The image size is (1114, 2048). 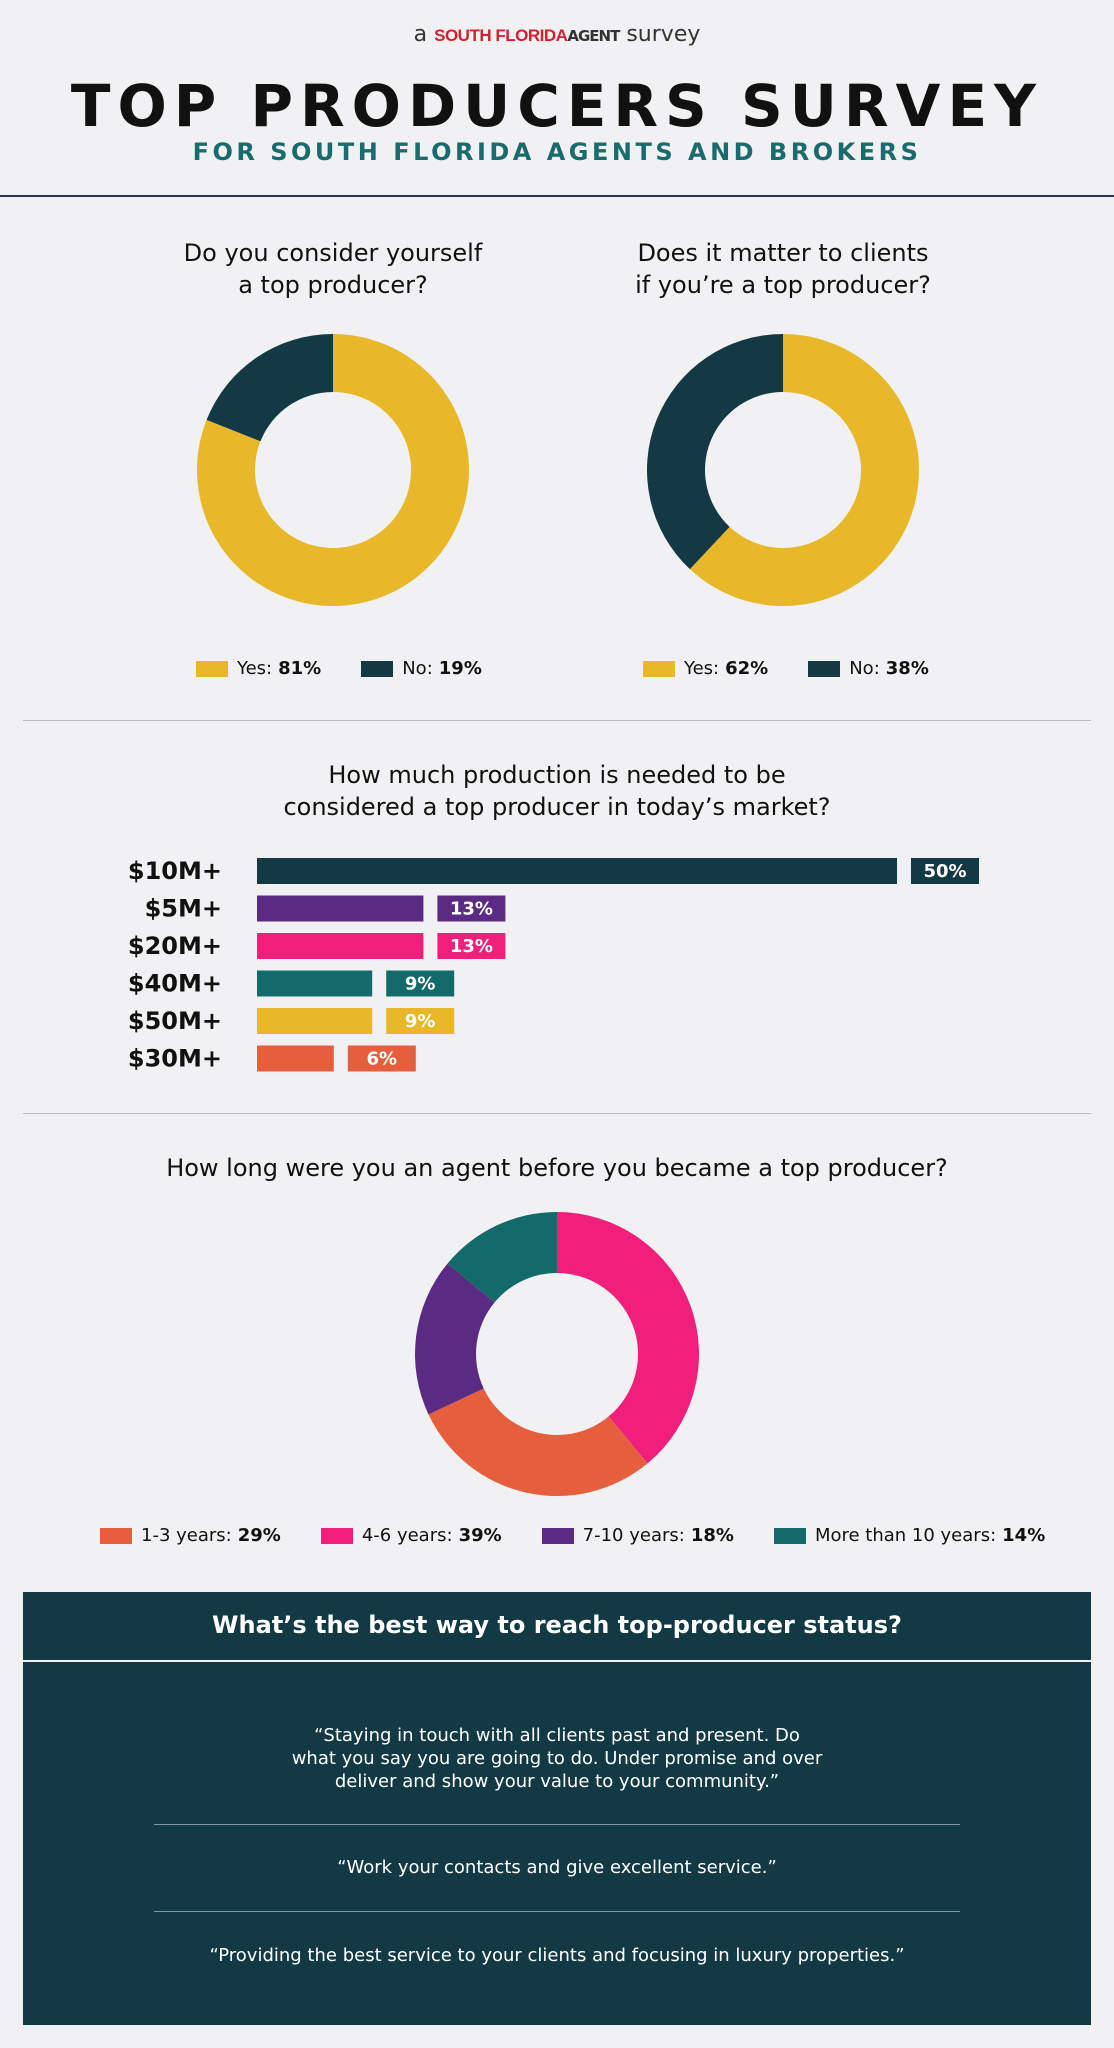 I want to click on chart2-slice-no, so click(x=715, y=452).